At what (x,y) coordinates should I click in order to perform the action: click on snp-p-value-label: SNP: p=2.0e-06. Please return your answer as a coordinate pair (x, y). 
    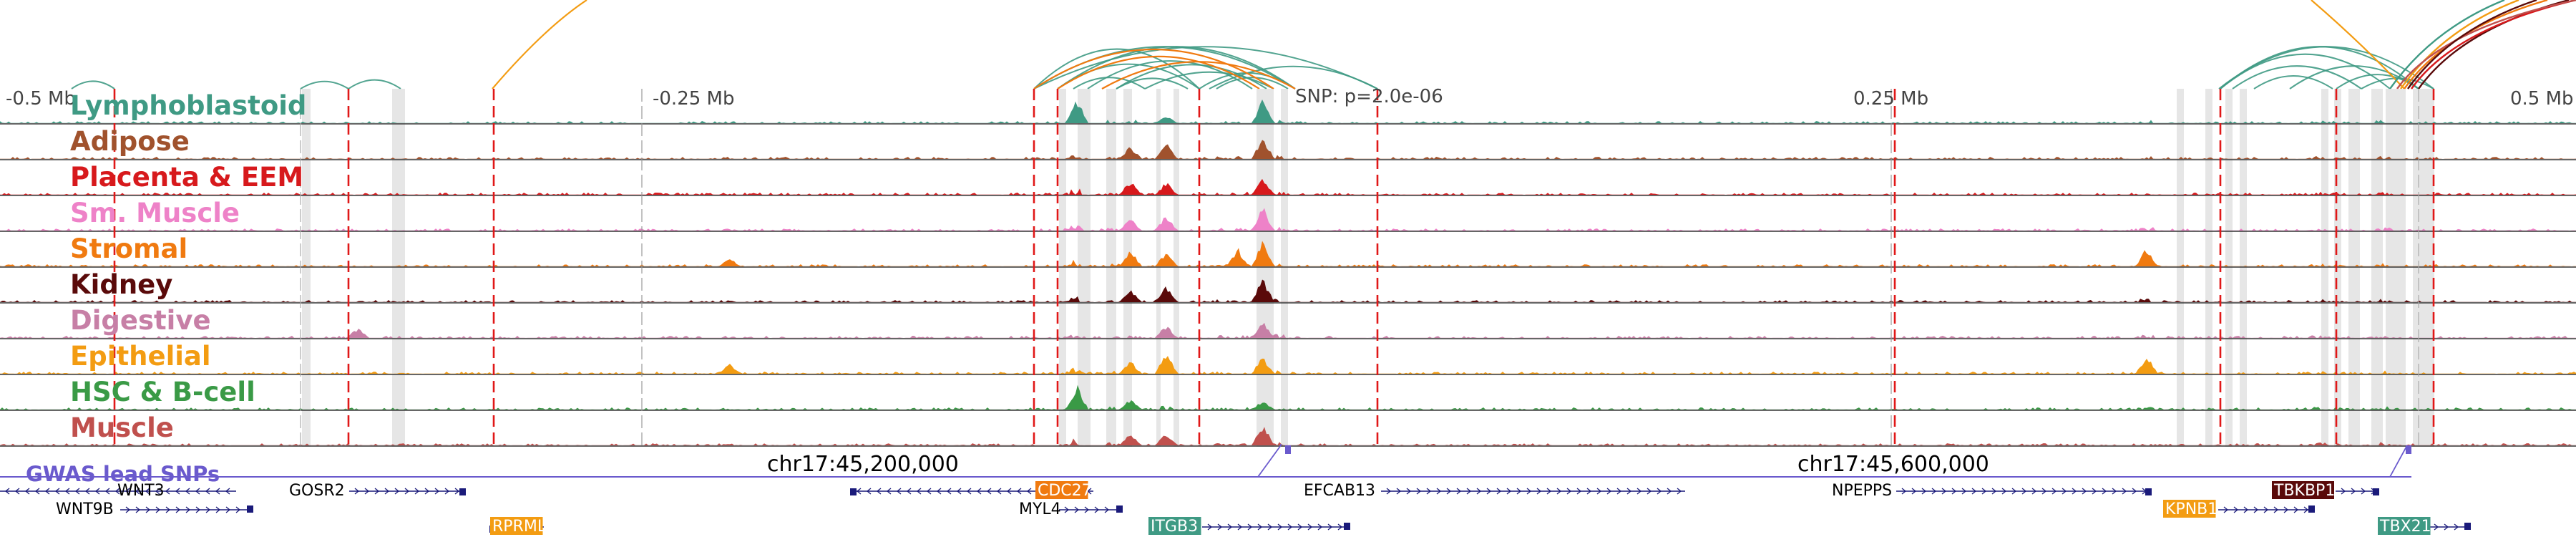
    Looking at the image, I should click on (1369, 96).